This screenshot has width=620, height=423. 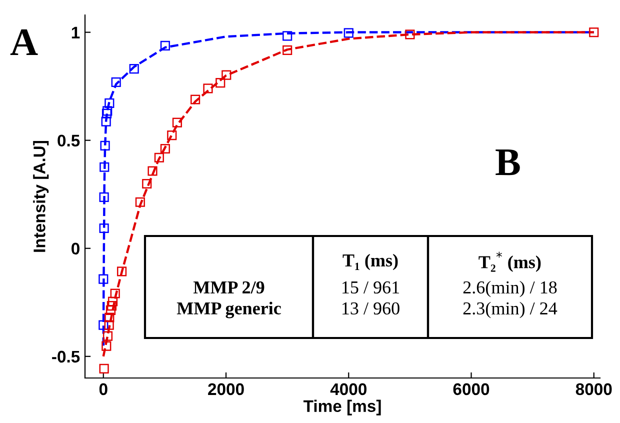 What do you see at coordinates (41, 196) in the screenshot?
I see `y-axis-title: Intensity [A.U]` at bounding box center [41, 196].